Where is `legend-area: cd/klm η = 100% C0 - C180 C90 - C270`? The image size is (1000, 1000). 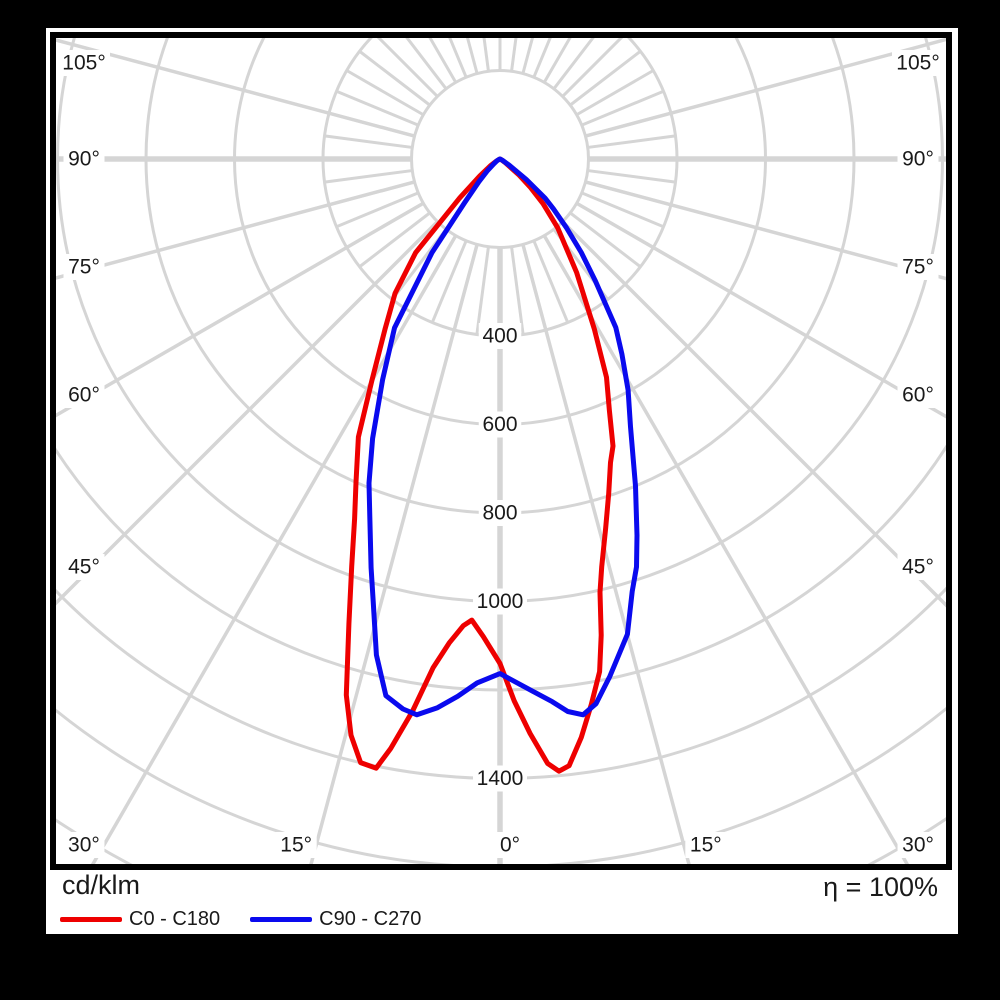 legend-area: cd/klm η = 100% C0 - C180 C90 - C270 is located at coordinates (502, 902).